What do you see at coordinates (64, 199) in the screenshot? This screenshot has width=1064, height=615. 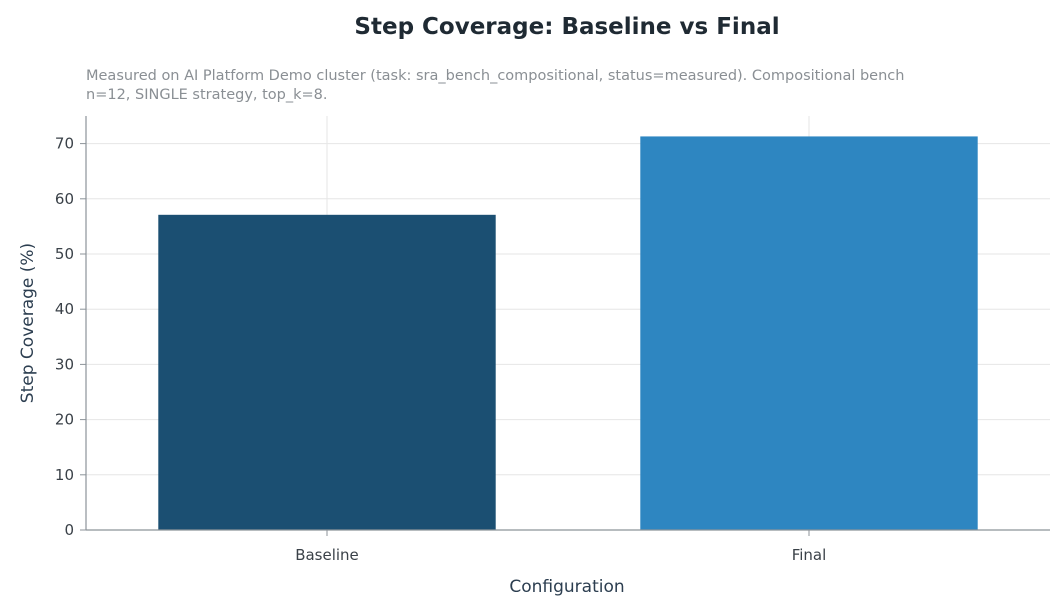 I see `y-tick-label: 60` at bounding box center [64, 199].